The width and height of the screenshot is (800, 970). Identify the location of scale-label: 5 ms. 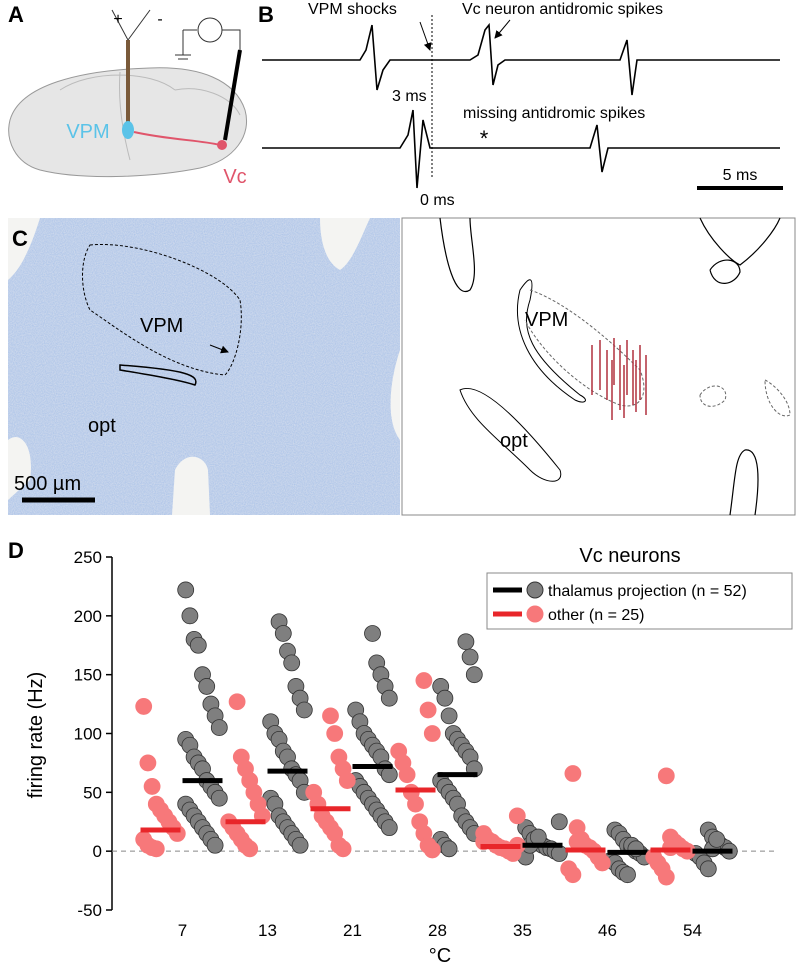
(740, 175).